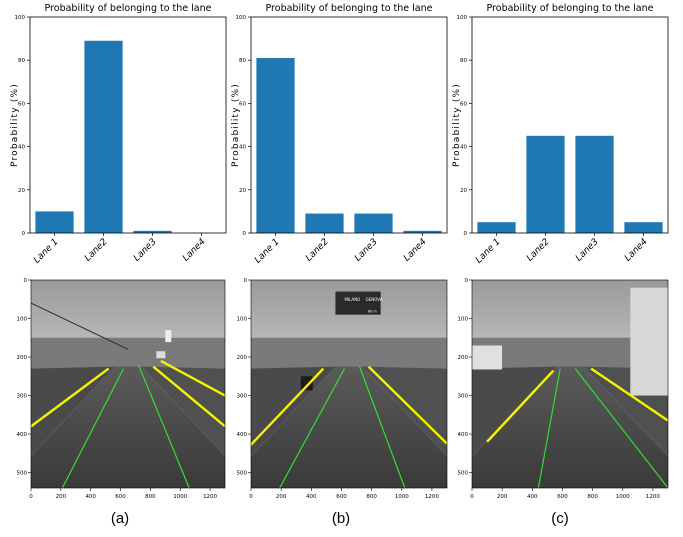 The height and width of the screenshot is (537, 683). I want to click on gantry-text-3: 60 m, so click(373, 312).